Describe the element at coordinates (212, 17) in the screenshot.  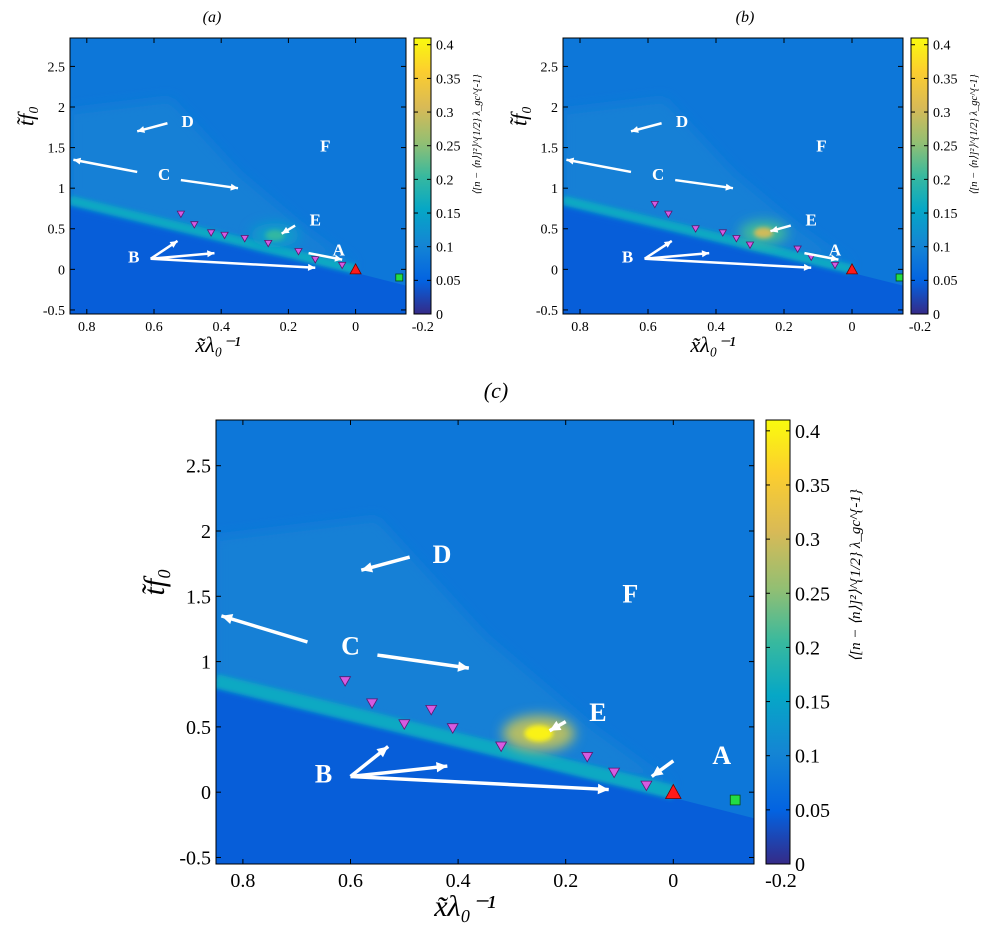
I see `panel-title: (a)` at that location.